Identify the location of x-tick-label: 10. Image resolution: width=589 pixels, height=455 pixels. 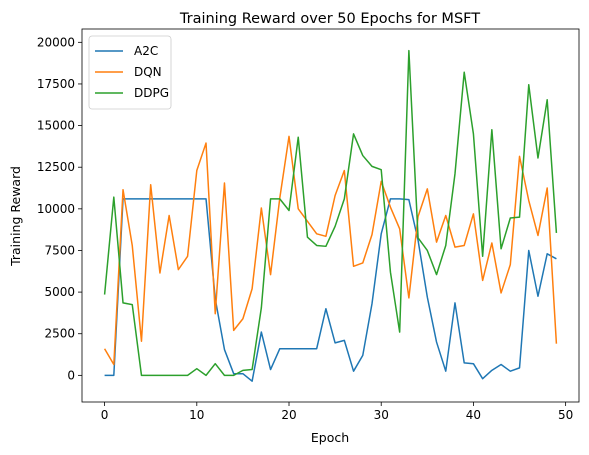
(196, 415).